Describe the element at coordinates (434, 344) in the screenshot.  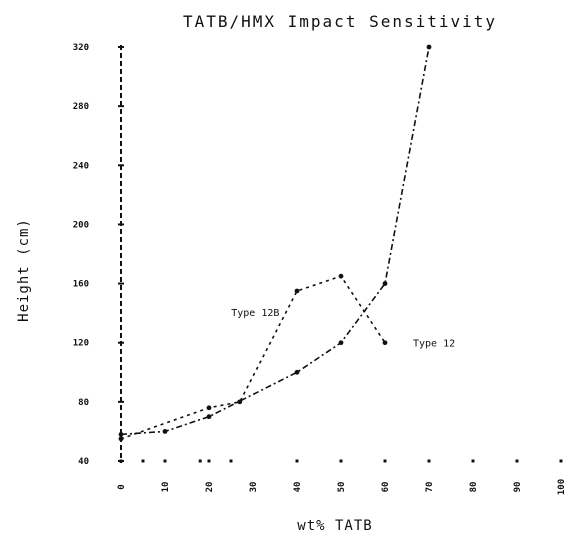
I see `series-label: Type 12` at that location.